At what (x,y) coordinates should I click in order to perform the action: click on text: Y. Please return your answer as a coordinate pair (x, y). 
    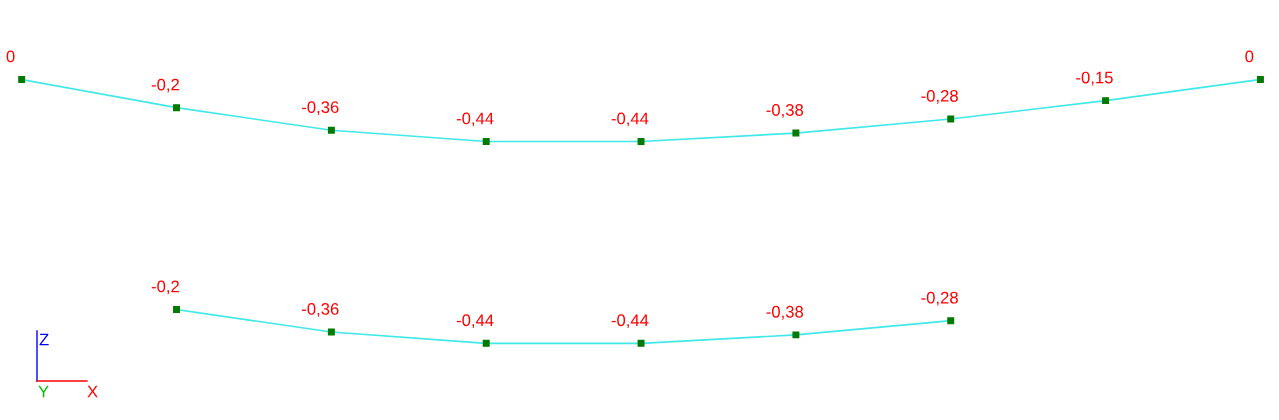
    Looking at the image, I should click on (43, 391).